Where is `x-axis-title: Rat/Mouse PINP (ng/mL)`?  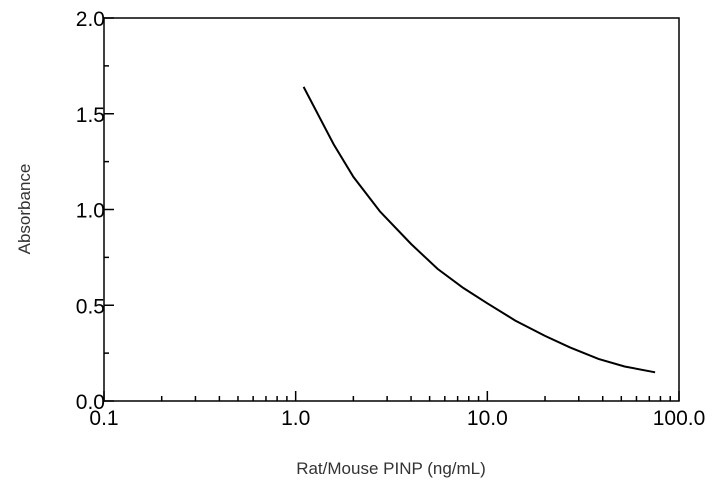 x-axis-title: Rat/Mouse PINP (ng/mL) is located at coordinates (391, 468).